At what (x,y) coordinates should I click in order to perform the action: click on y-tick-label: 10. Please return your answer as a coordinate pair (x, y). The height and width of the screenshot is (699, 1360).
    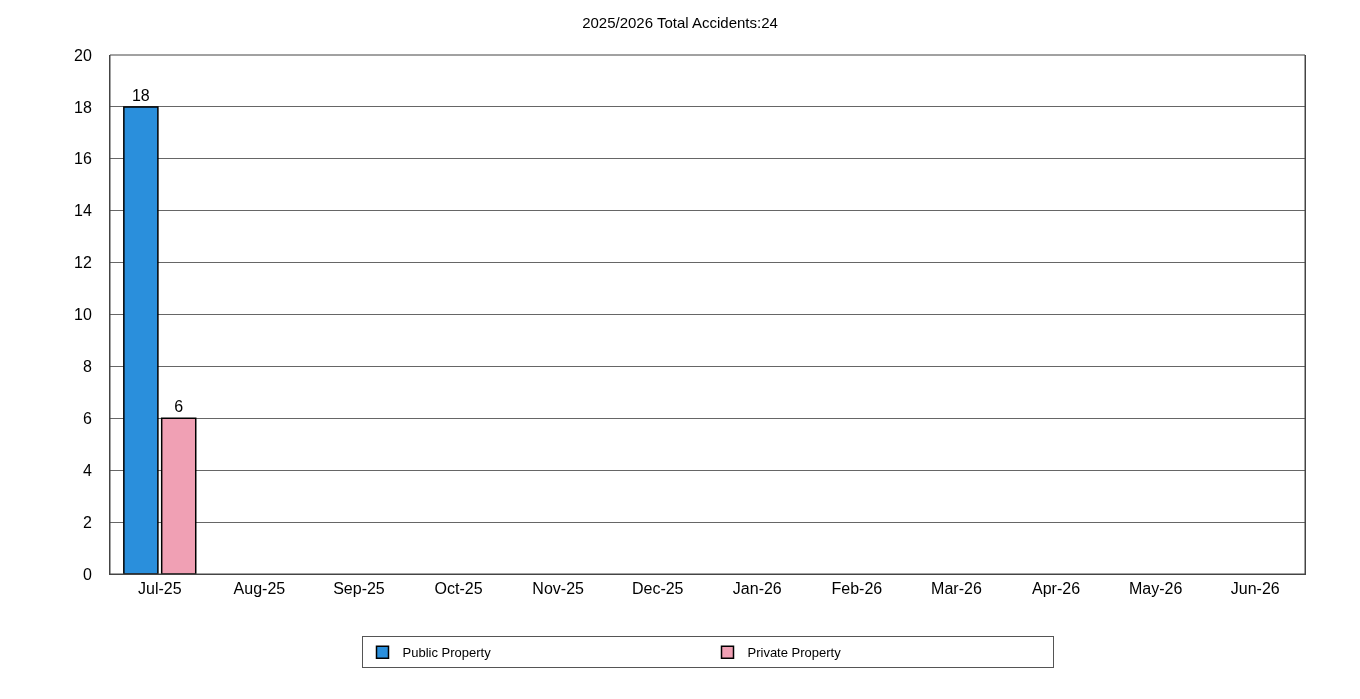
    Looking at the image, I should click on (83, 315).